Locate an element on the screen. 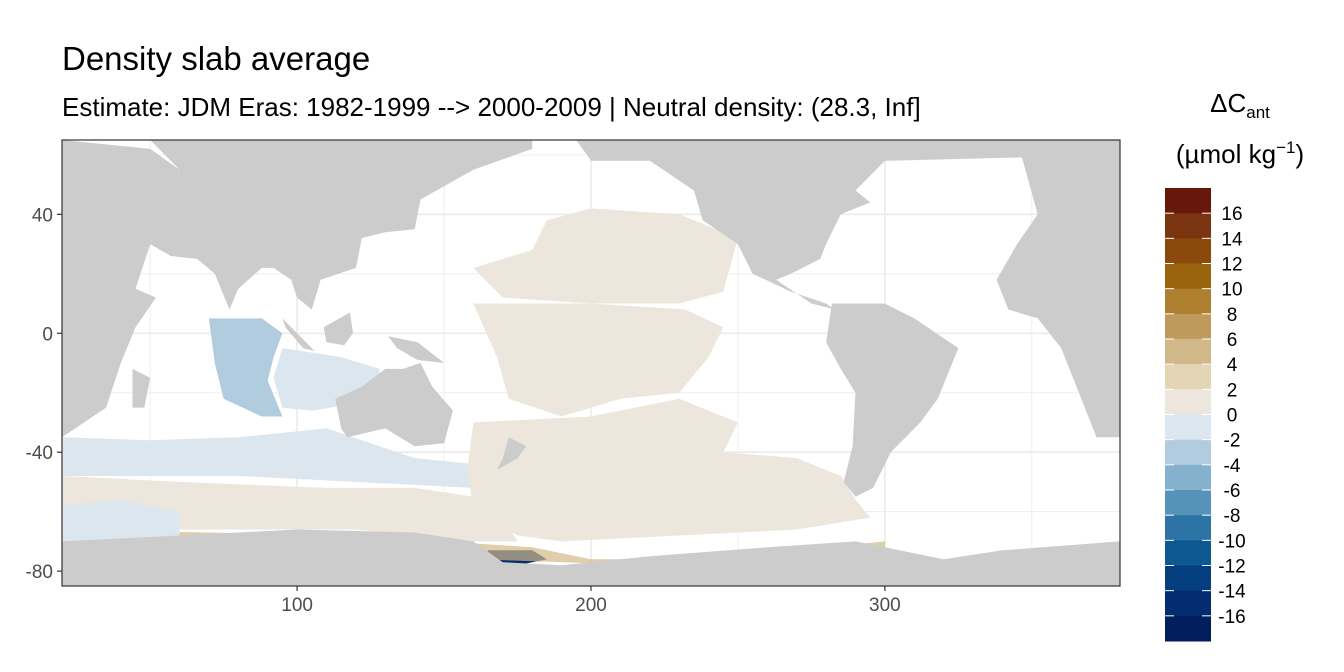 Image resolution: width=1344 pixels, height=672 pixels. legend-label: 12 is located at coordinates (1231, 265).